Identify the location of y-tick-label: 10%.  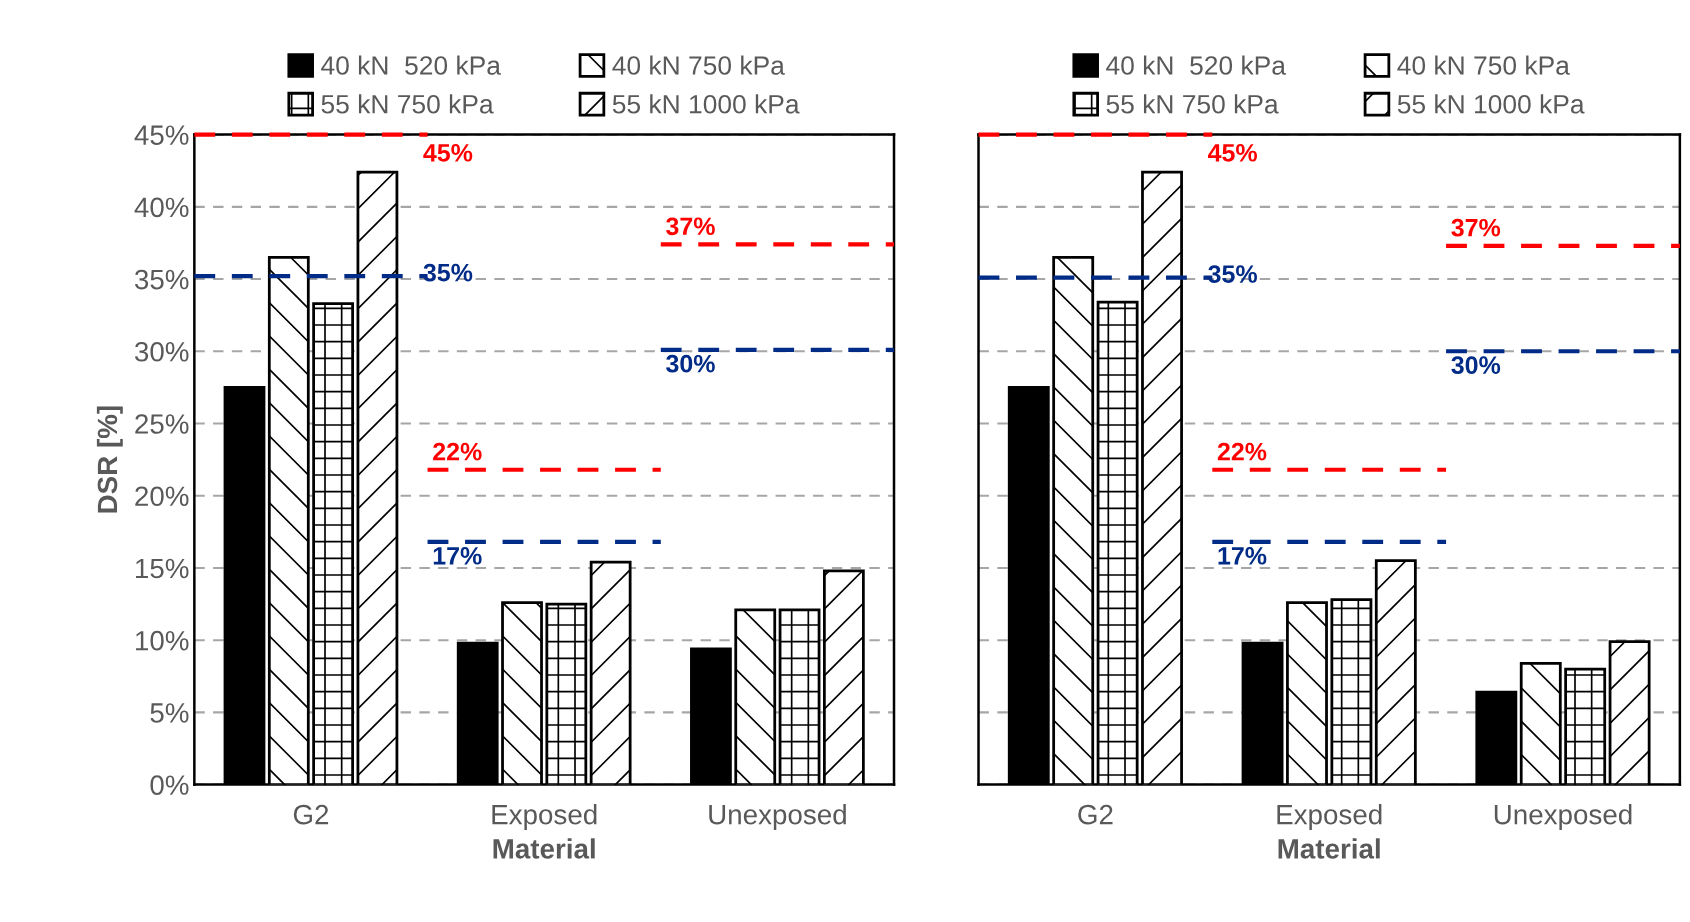
(162, 640).